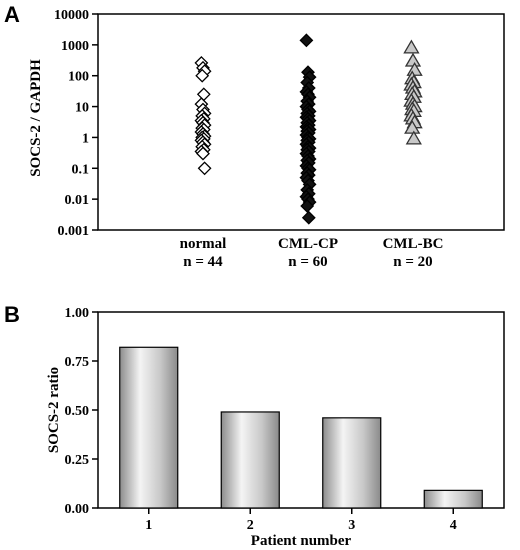 The width and height of the screenshot is (520, 550). Describe the element at coordinates (413, 244) in the screenshot. I see `panel-a-category-name: CML-BC` at that location.